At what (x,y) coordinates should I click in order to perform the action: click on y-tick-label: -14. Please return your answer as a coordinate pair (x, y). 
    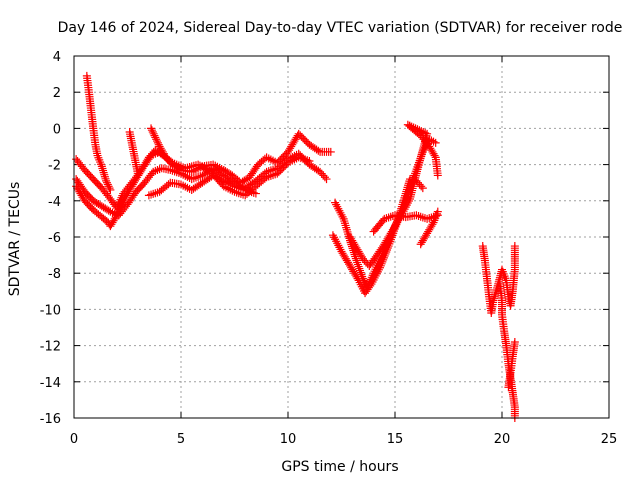
    Looking at the image, I should click on (50, 383).